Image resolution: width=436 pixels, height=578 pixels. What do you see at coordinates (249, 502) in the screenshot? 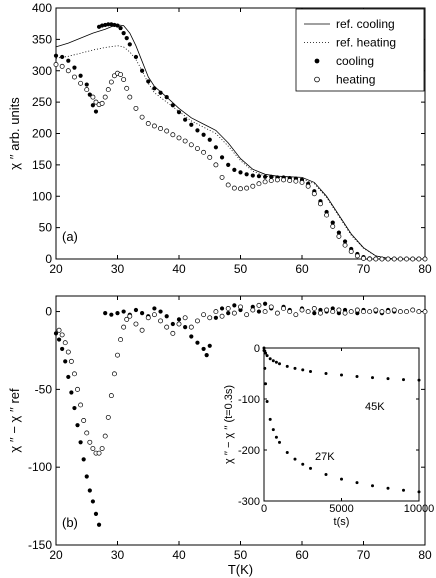
I see `inset-y-tick-label: -300` at bounding box center [249, 502].